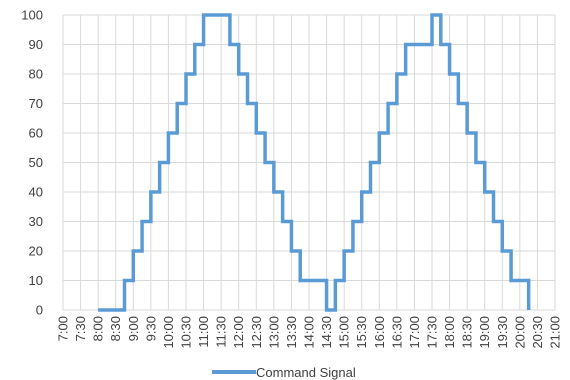 The image size is (570, 380). Describe the element at coordinates (115, 328) in the screenshot. I see `x-tick-label: 8:30` at that location.